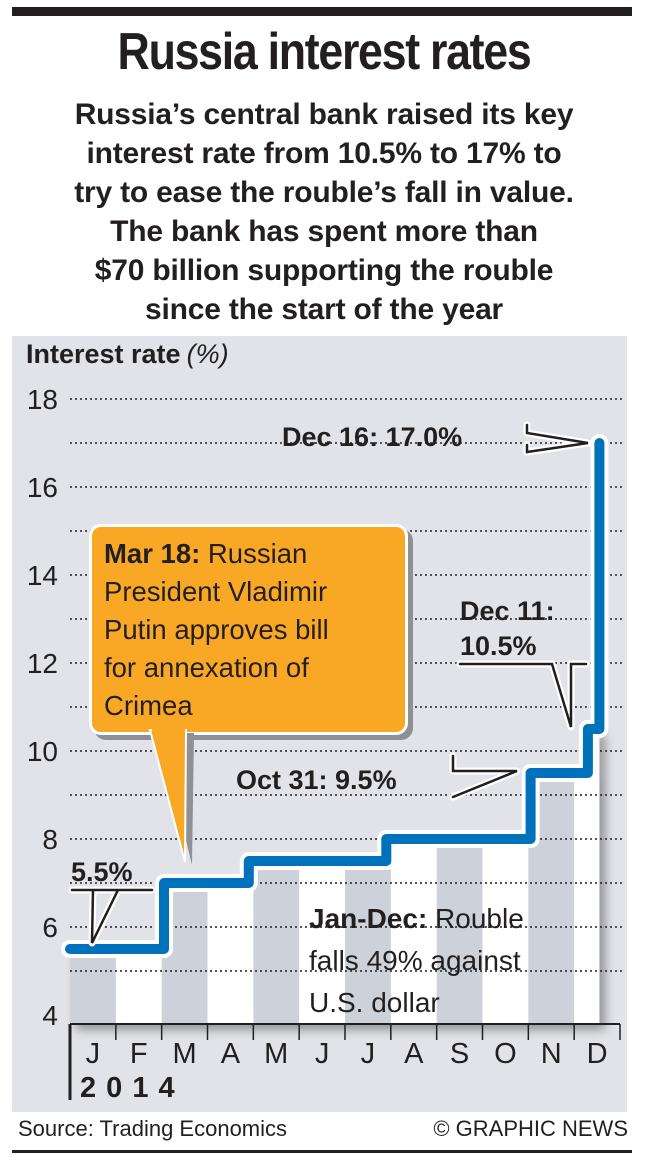 This screenshot has height=1164, width=648. What do you see at coordinates (368, 918) in the screenshot?
I see `annotation-rouble-bold: Jan-Dec:` at bounding box center [368, 918].